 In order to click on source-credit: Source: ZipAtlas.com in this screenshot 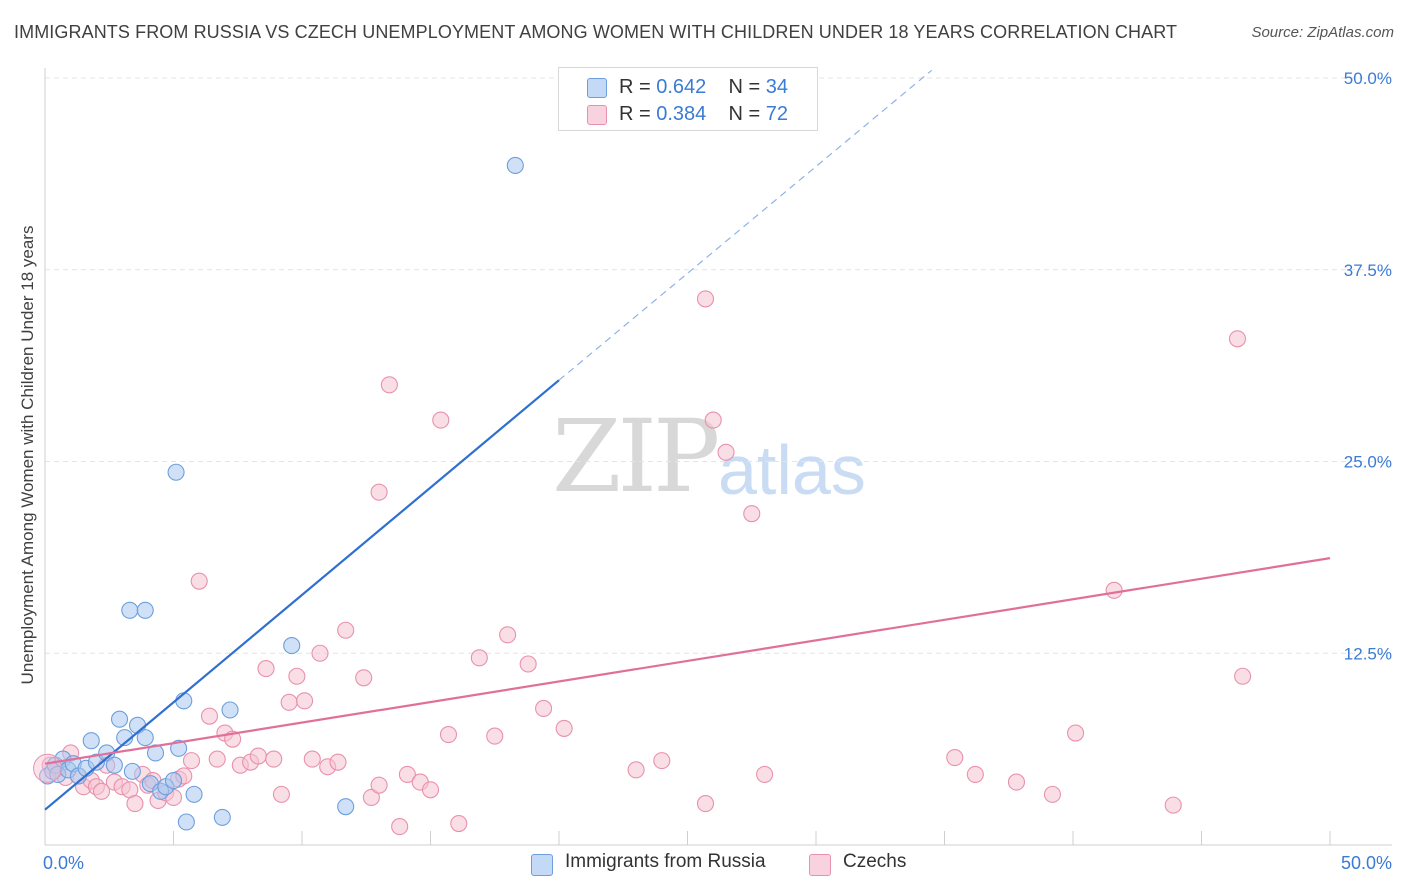, I will do `click(1322, 32)`.